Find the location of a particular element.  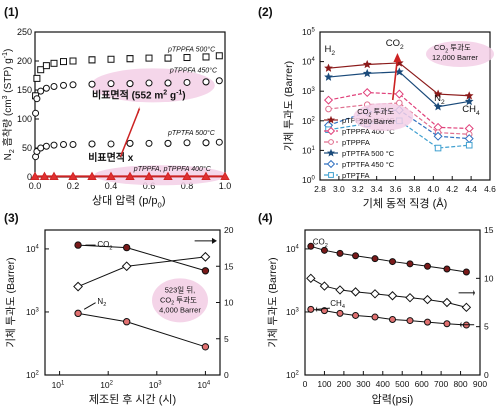

x-tick-label: 600 is located at coordinates (422, 384).